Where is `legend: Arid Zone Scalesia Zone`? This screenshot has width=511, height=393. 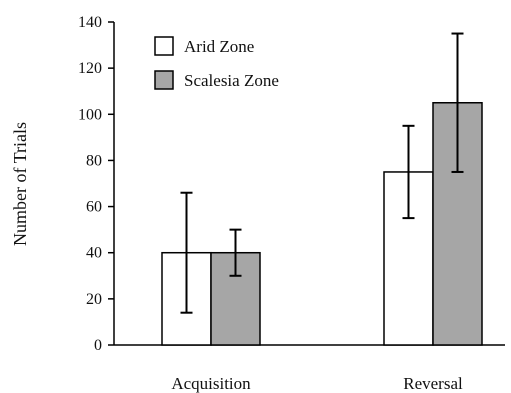
legend: Arid Zone Scalesia Zone is located at coordinates (216, 63).